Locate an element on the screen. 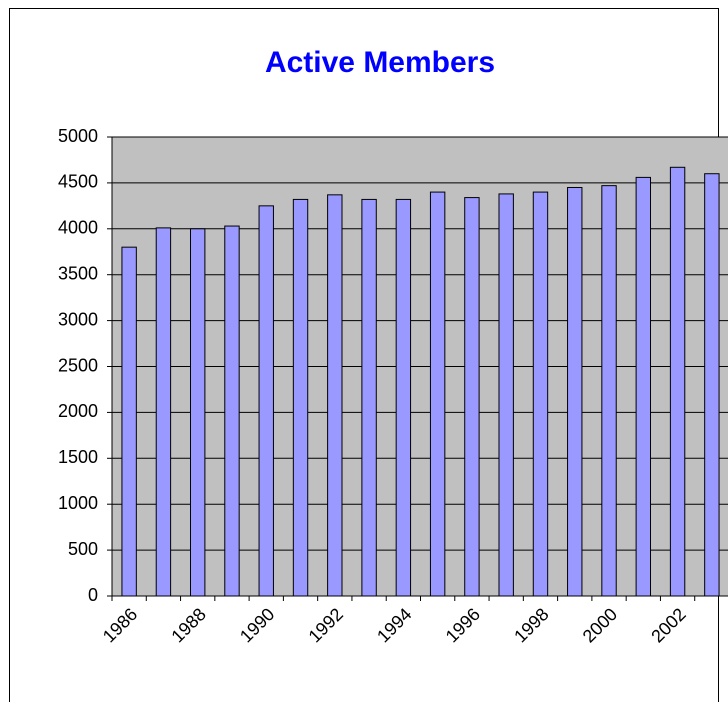  y-tick-label: 3500 is located at coordinates (78, 273).